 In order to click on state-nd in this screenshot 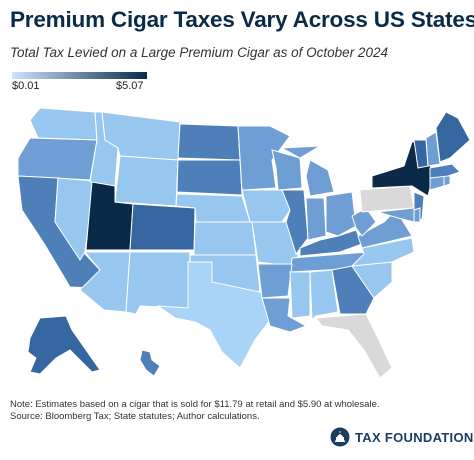, I will do `click(209, 142)`.